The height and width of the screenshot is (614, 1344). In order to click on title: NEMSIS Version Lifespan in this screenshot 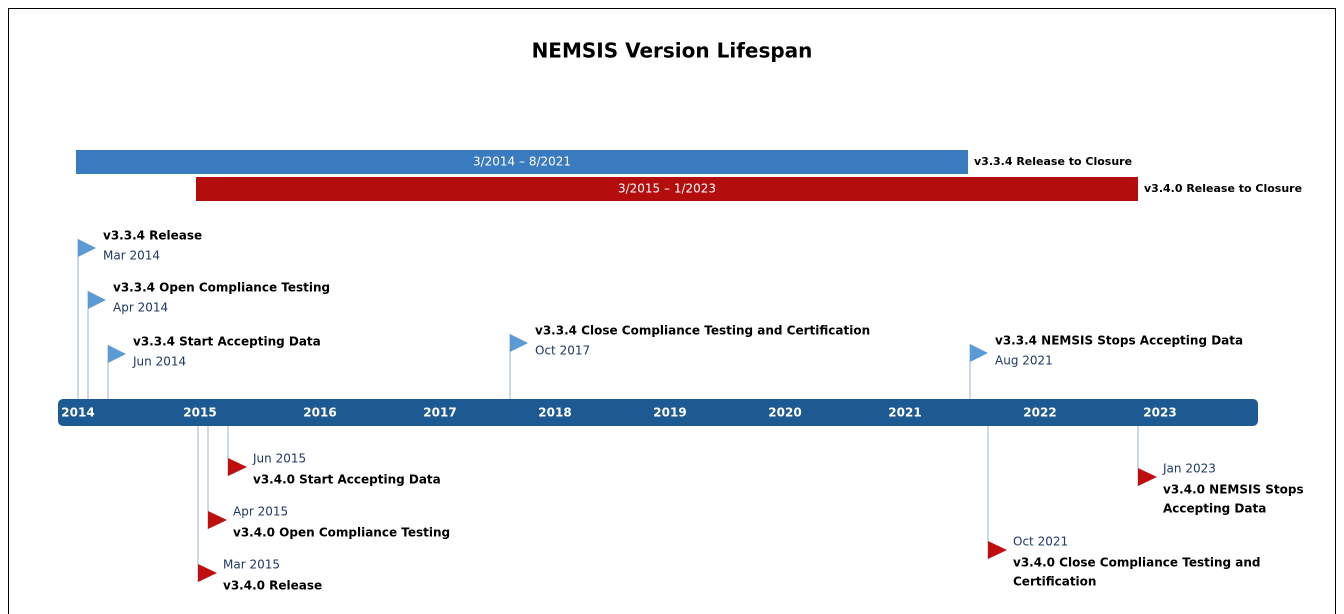, I will do `click(672, 51)`.